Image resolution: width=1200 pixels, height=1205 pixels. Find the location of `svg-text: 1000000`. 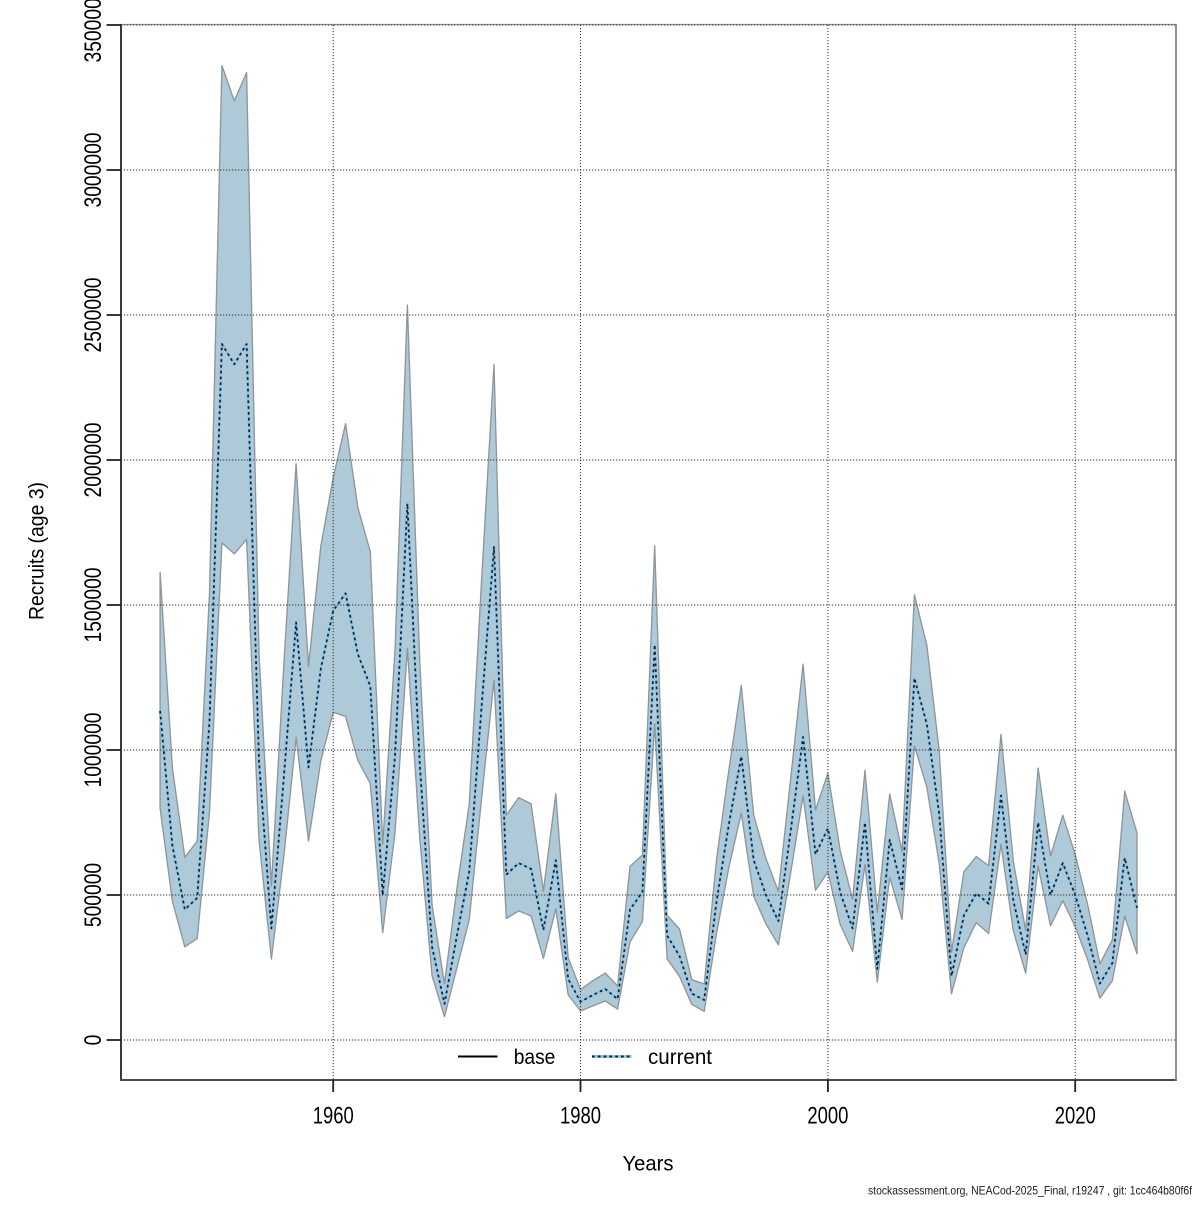

svg-text: 1000000 is located at coordinates (93, 750).